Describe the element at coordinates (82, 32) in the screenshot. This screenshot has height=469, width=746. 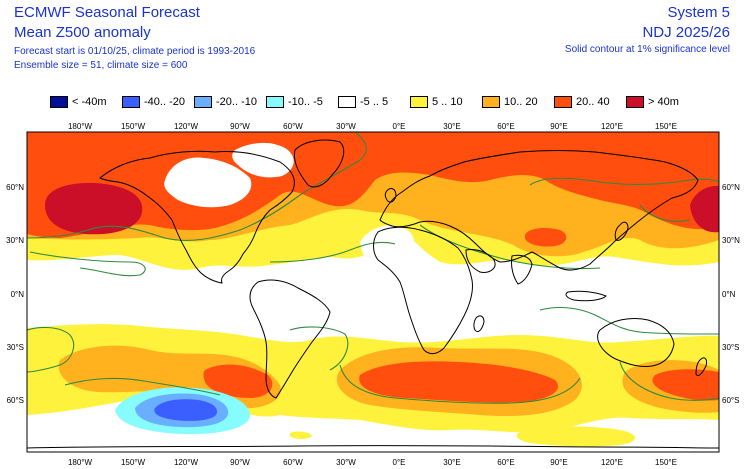
I see `chart-subtitle: Mean Z500 anomaly` at that location.